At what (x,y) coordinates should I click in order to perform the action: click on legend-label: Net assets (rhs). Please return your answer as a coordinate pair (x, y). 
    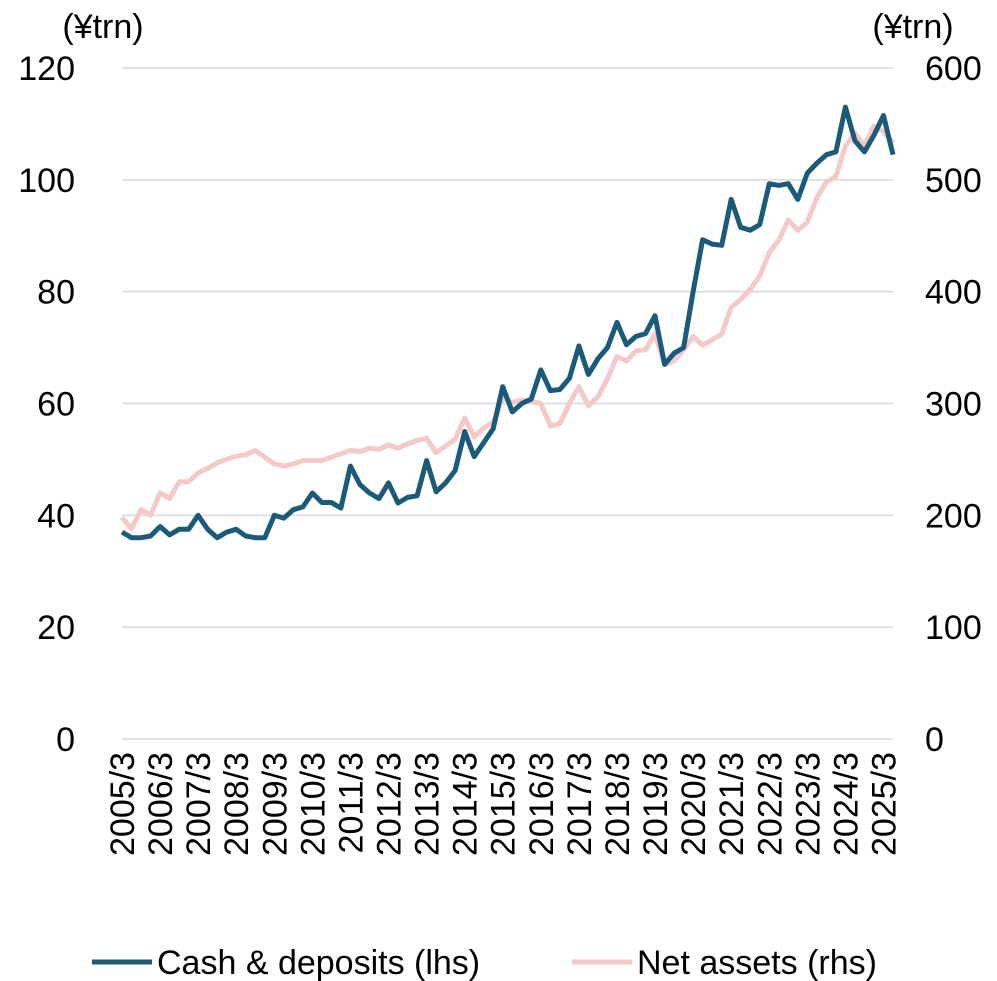
    Looking at the image, I should click on (757, 962).